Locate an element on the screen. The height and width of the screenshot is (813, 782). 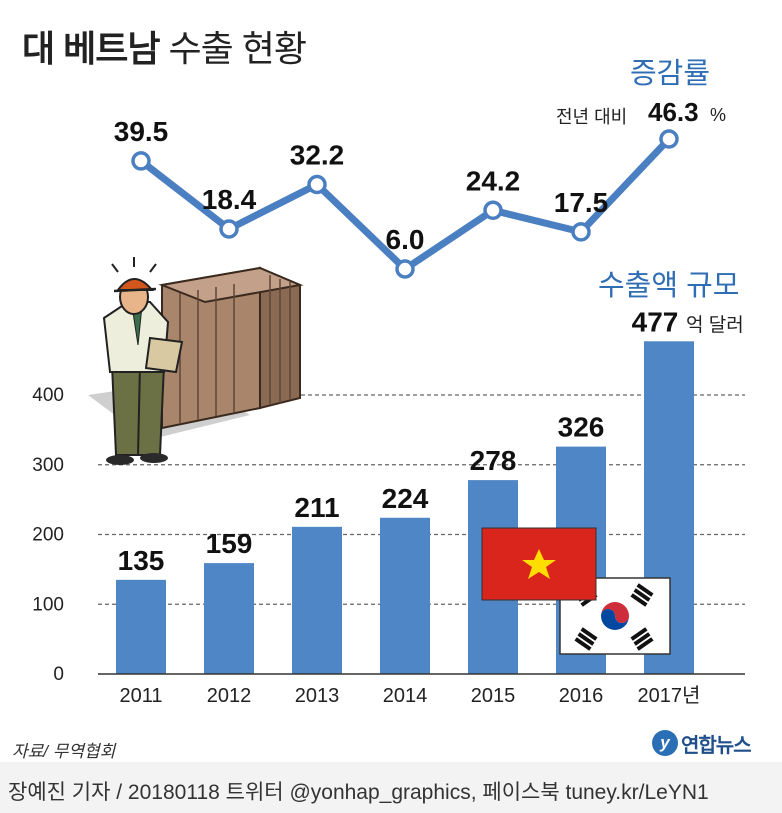
growth-note-prefix: 전년 대비 is located at coordinates (592, 117).